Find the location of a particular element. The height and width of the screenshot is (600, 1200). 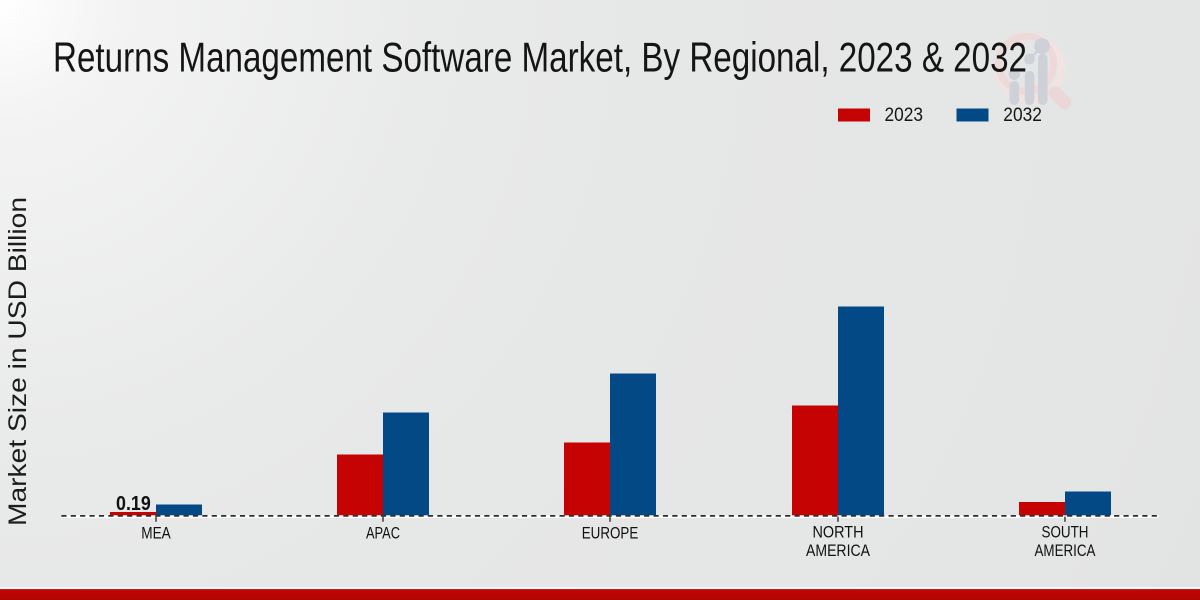

svg-text: EUROPE is located at coordinates (610, 532).